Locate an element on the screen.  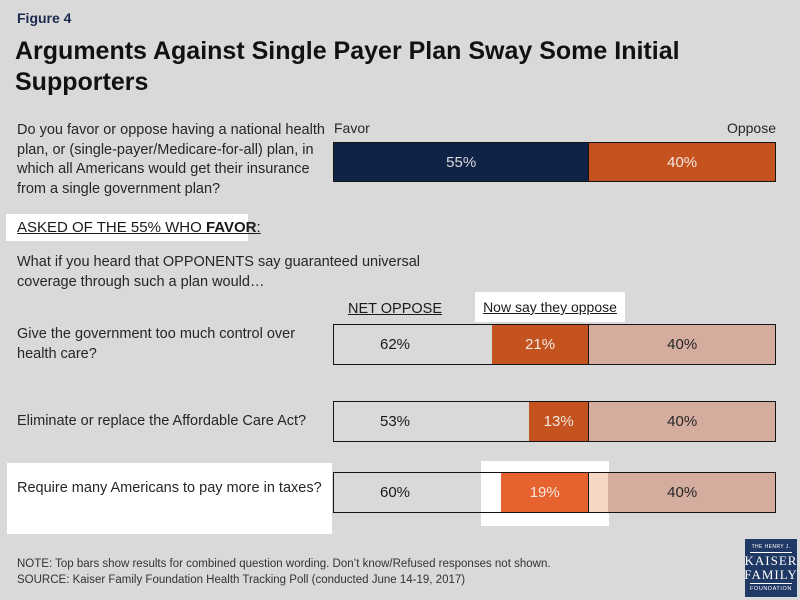
bar-government-control: 21% 40% is located at coordinates (554, 344).